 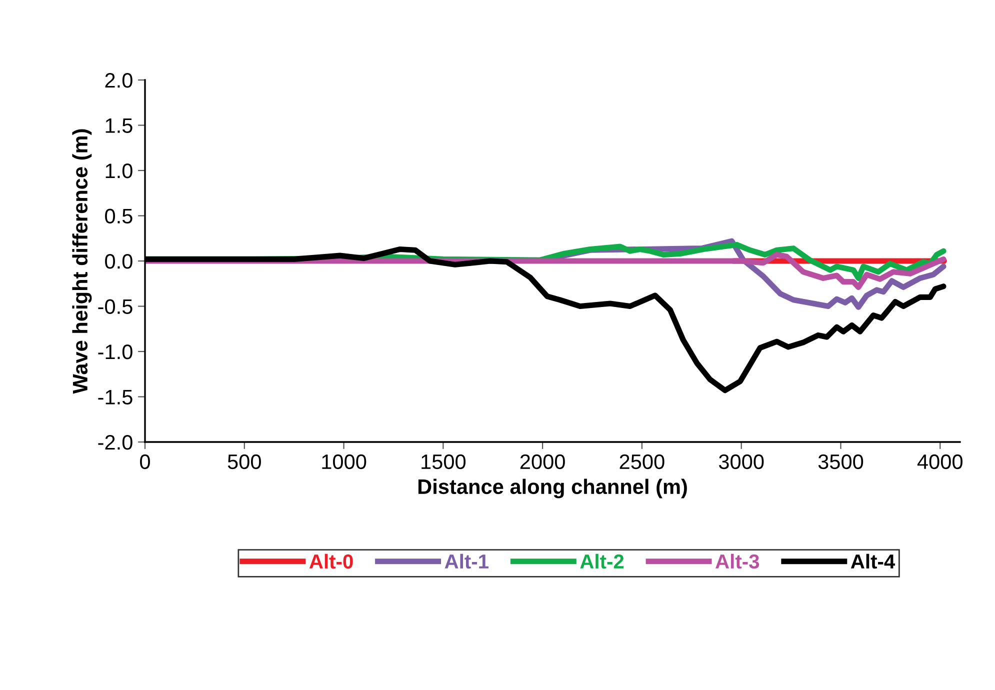 I want to click on y-tick-label: 0.5, so click(x=118, y=216).